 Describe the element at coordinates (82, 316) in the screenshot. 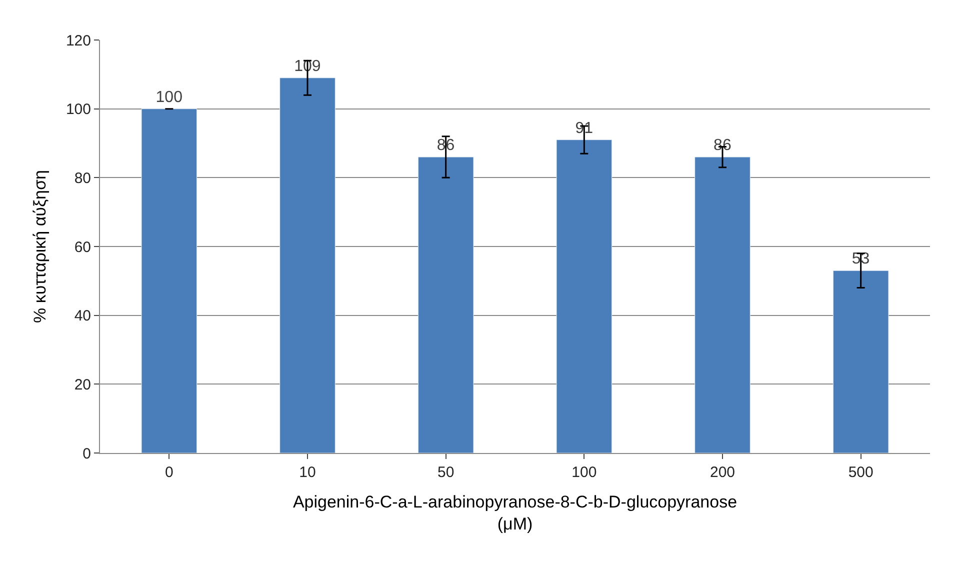

I see `y-tick-label: 40` at that location.